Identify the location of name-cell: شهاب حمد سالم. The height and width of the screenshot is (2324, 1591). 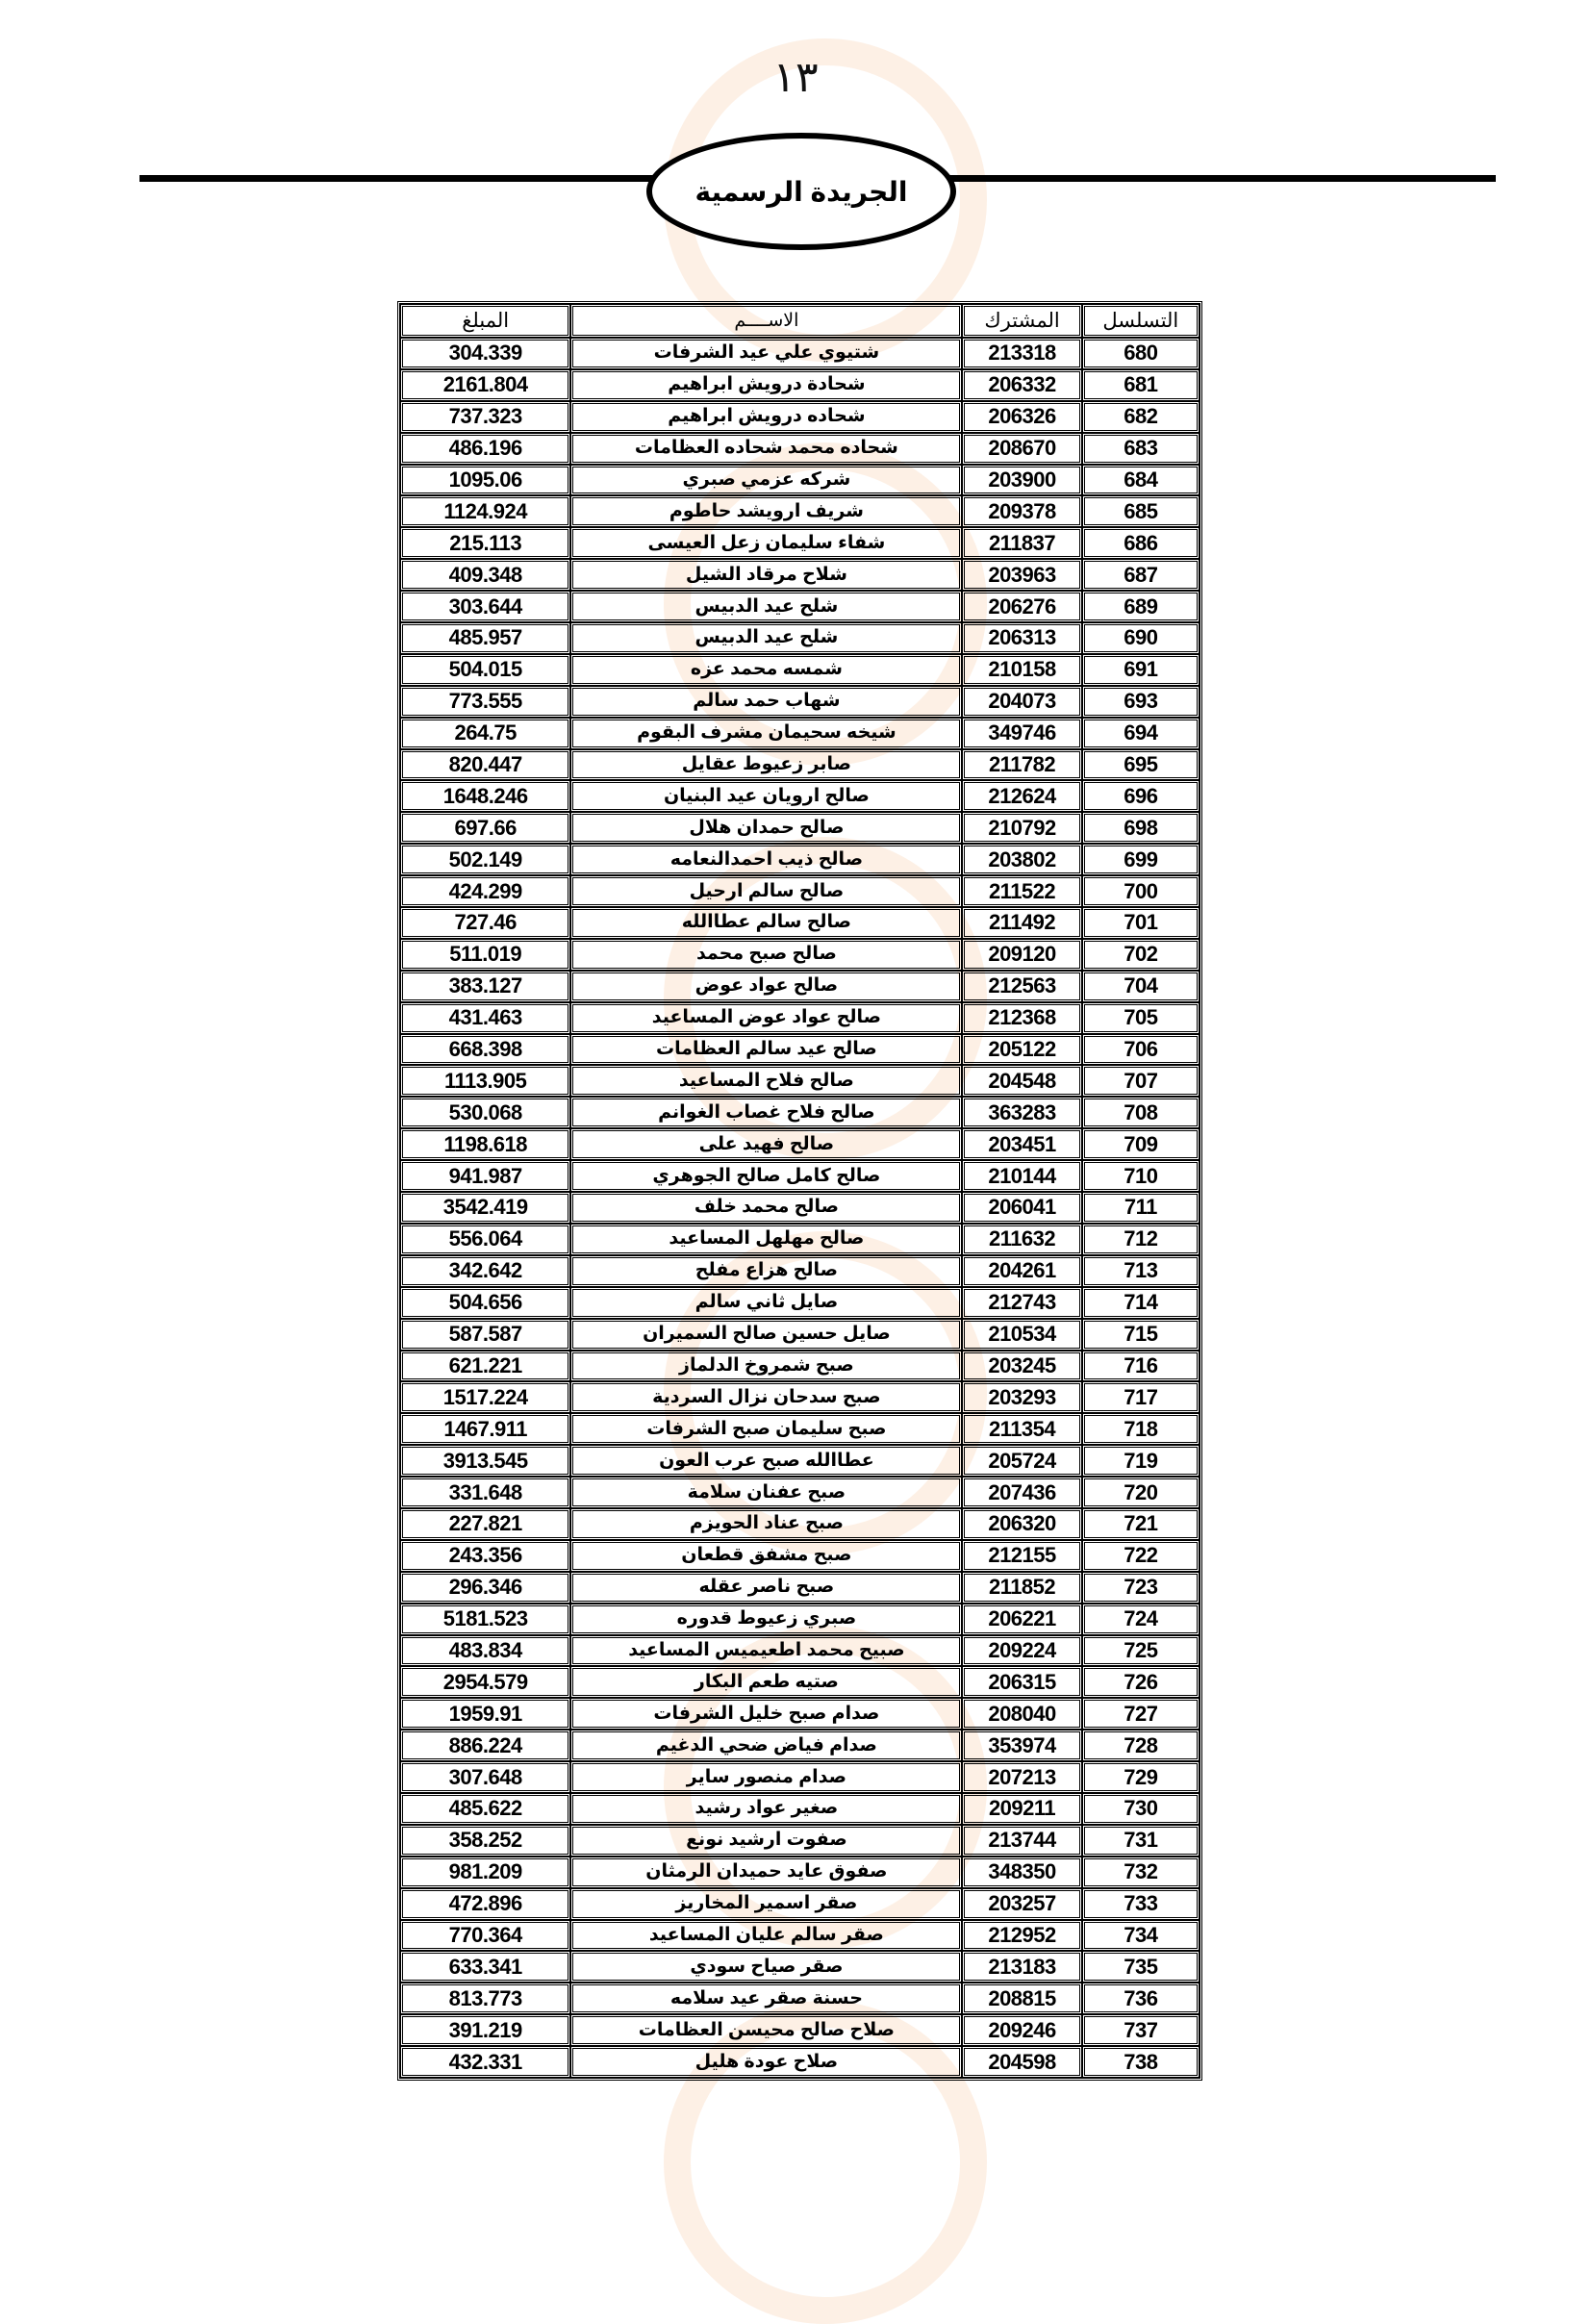
(767, 701).